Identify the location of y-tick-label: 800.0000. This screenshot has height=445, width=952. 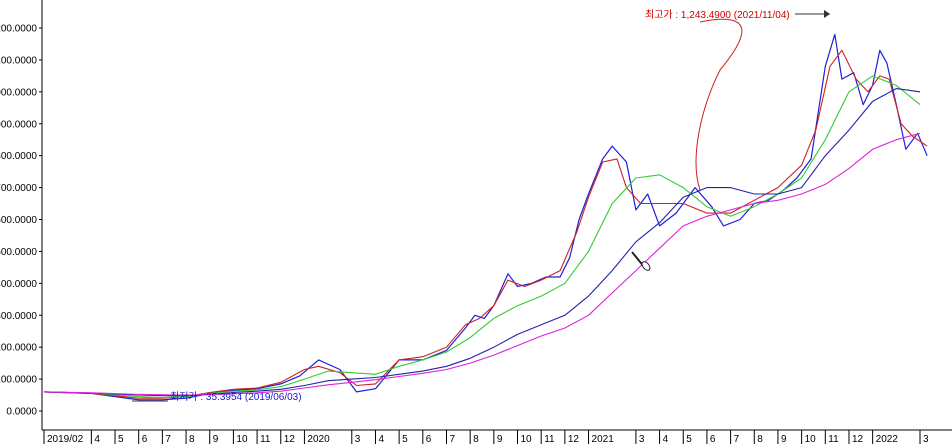
(18, 156).